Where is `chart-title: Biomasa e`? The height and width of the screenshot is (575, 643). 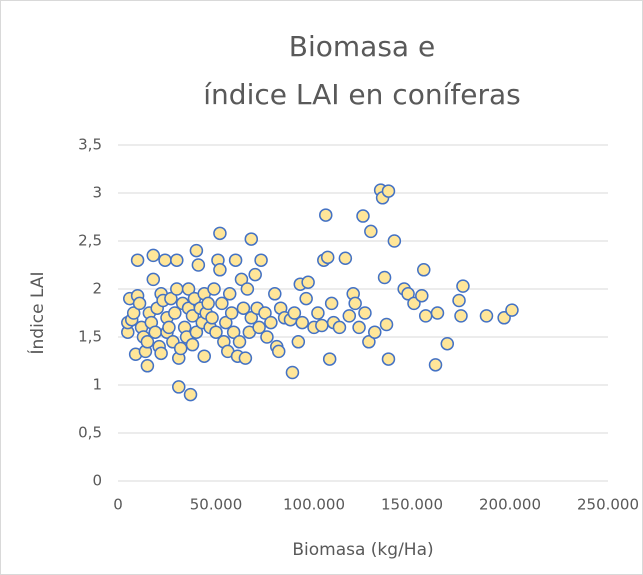
chart-title: Biomasa e is located at coordinates (362, 46).